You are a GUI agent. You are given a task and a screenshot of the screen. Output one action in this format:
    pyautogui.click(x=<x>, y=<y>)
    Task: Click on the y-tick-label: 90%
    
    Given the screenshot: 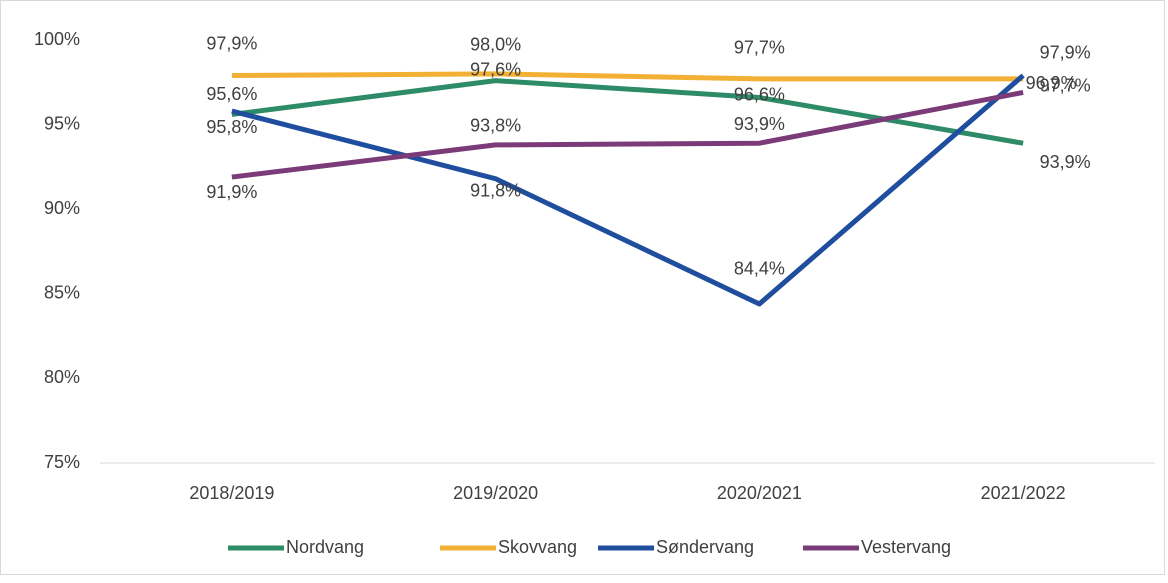 What is the action you would take?
    pyautogui.click(x=62, y=208)
    